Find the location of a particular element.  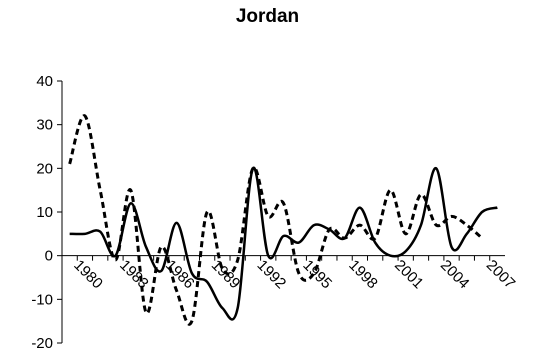

y-tick-label: 40 is located at coordinates (44, 81).